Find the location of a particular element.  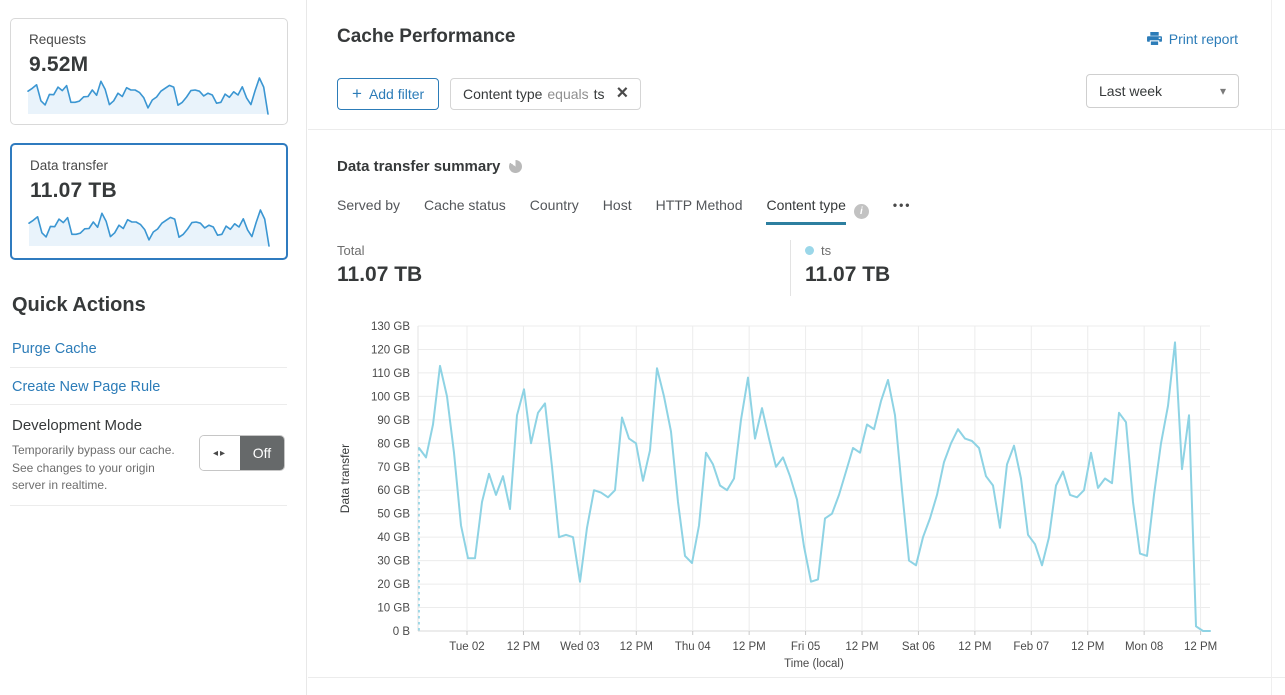

plus-icon: + is located at coordinates (357, 93).